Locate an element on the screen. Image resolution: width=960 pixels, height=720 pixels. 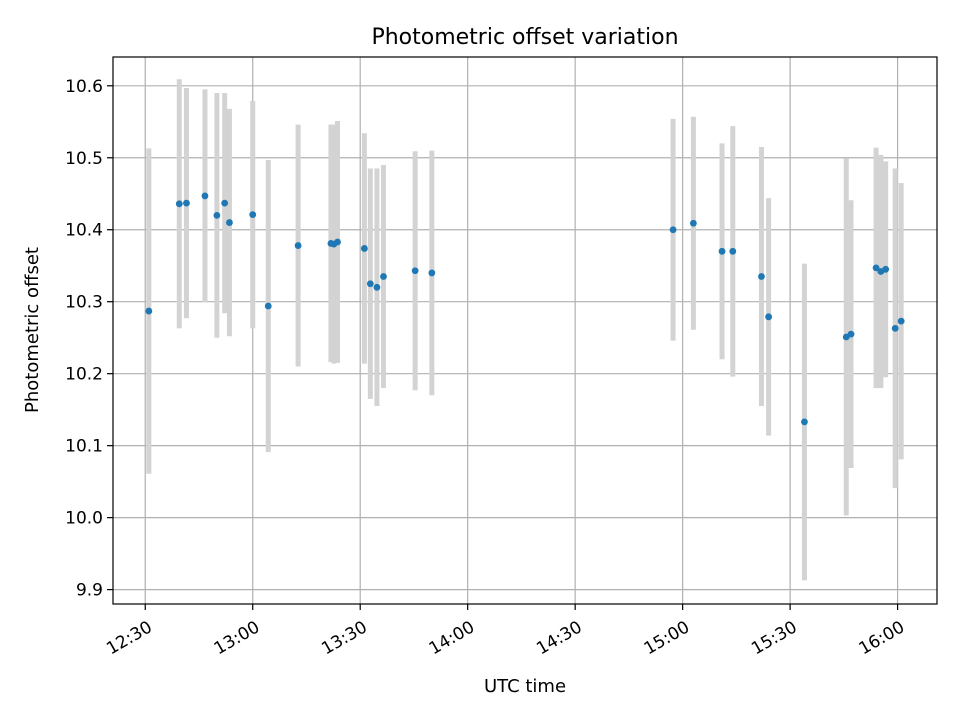
chart-title: Photometric offset variation is located at coordinates (524, 37).